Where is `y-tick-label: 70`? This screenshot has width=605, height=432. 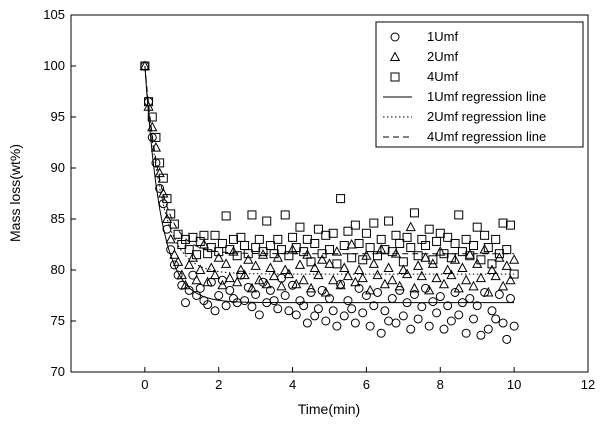
y-tick-label: 70 is located at coordinates (58, 371).